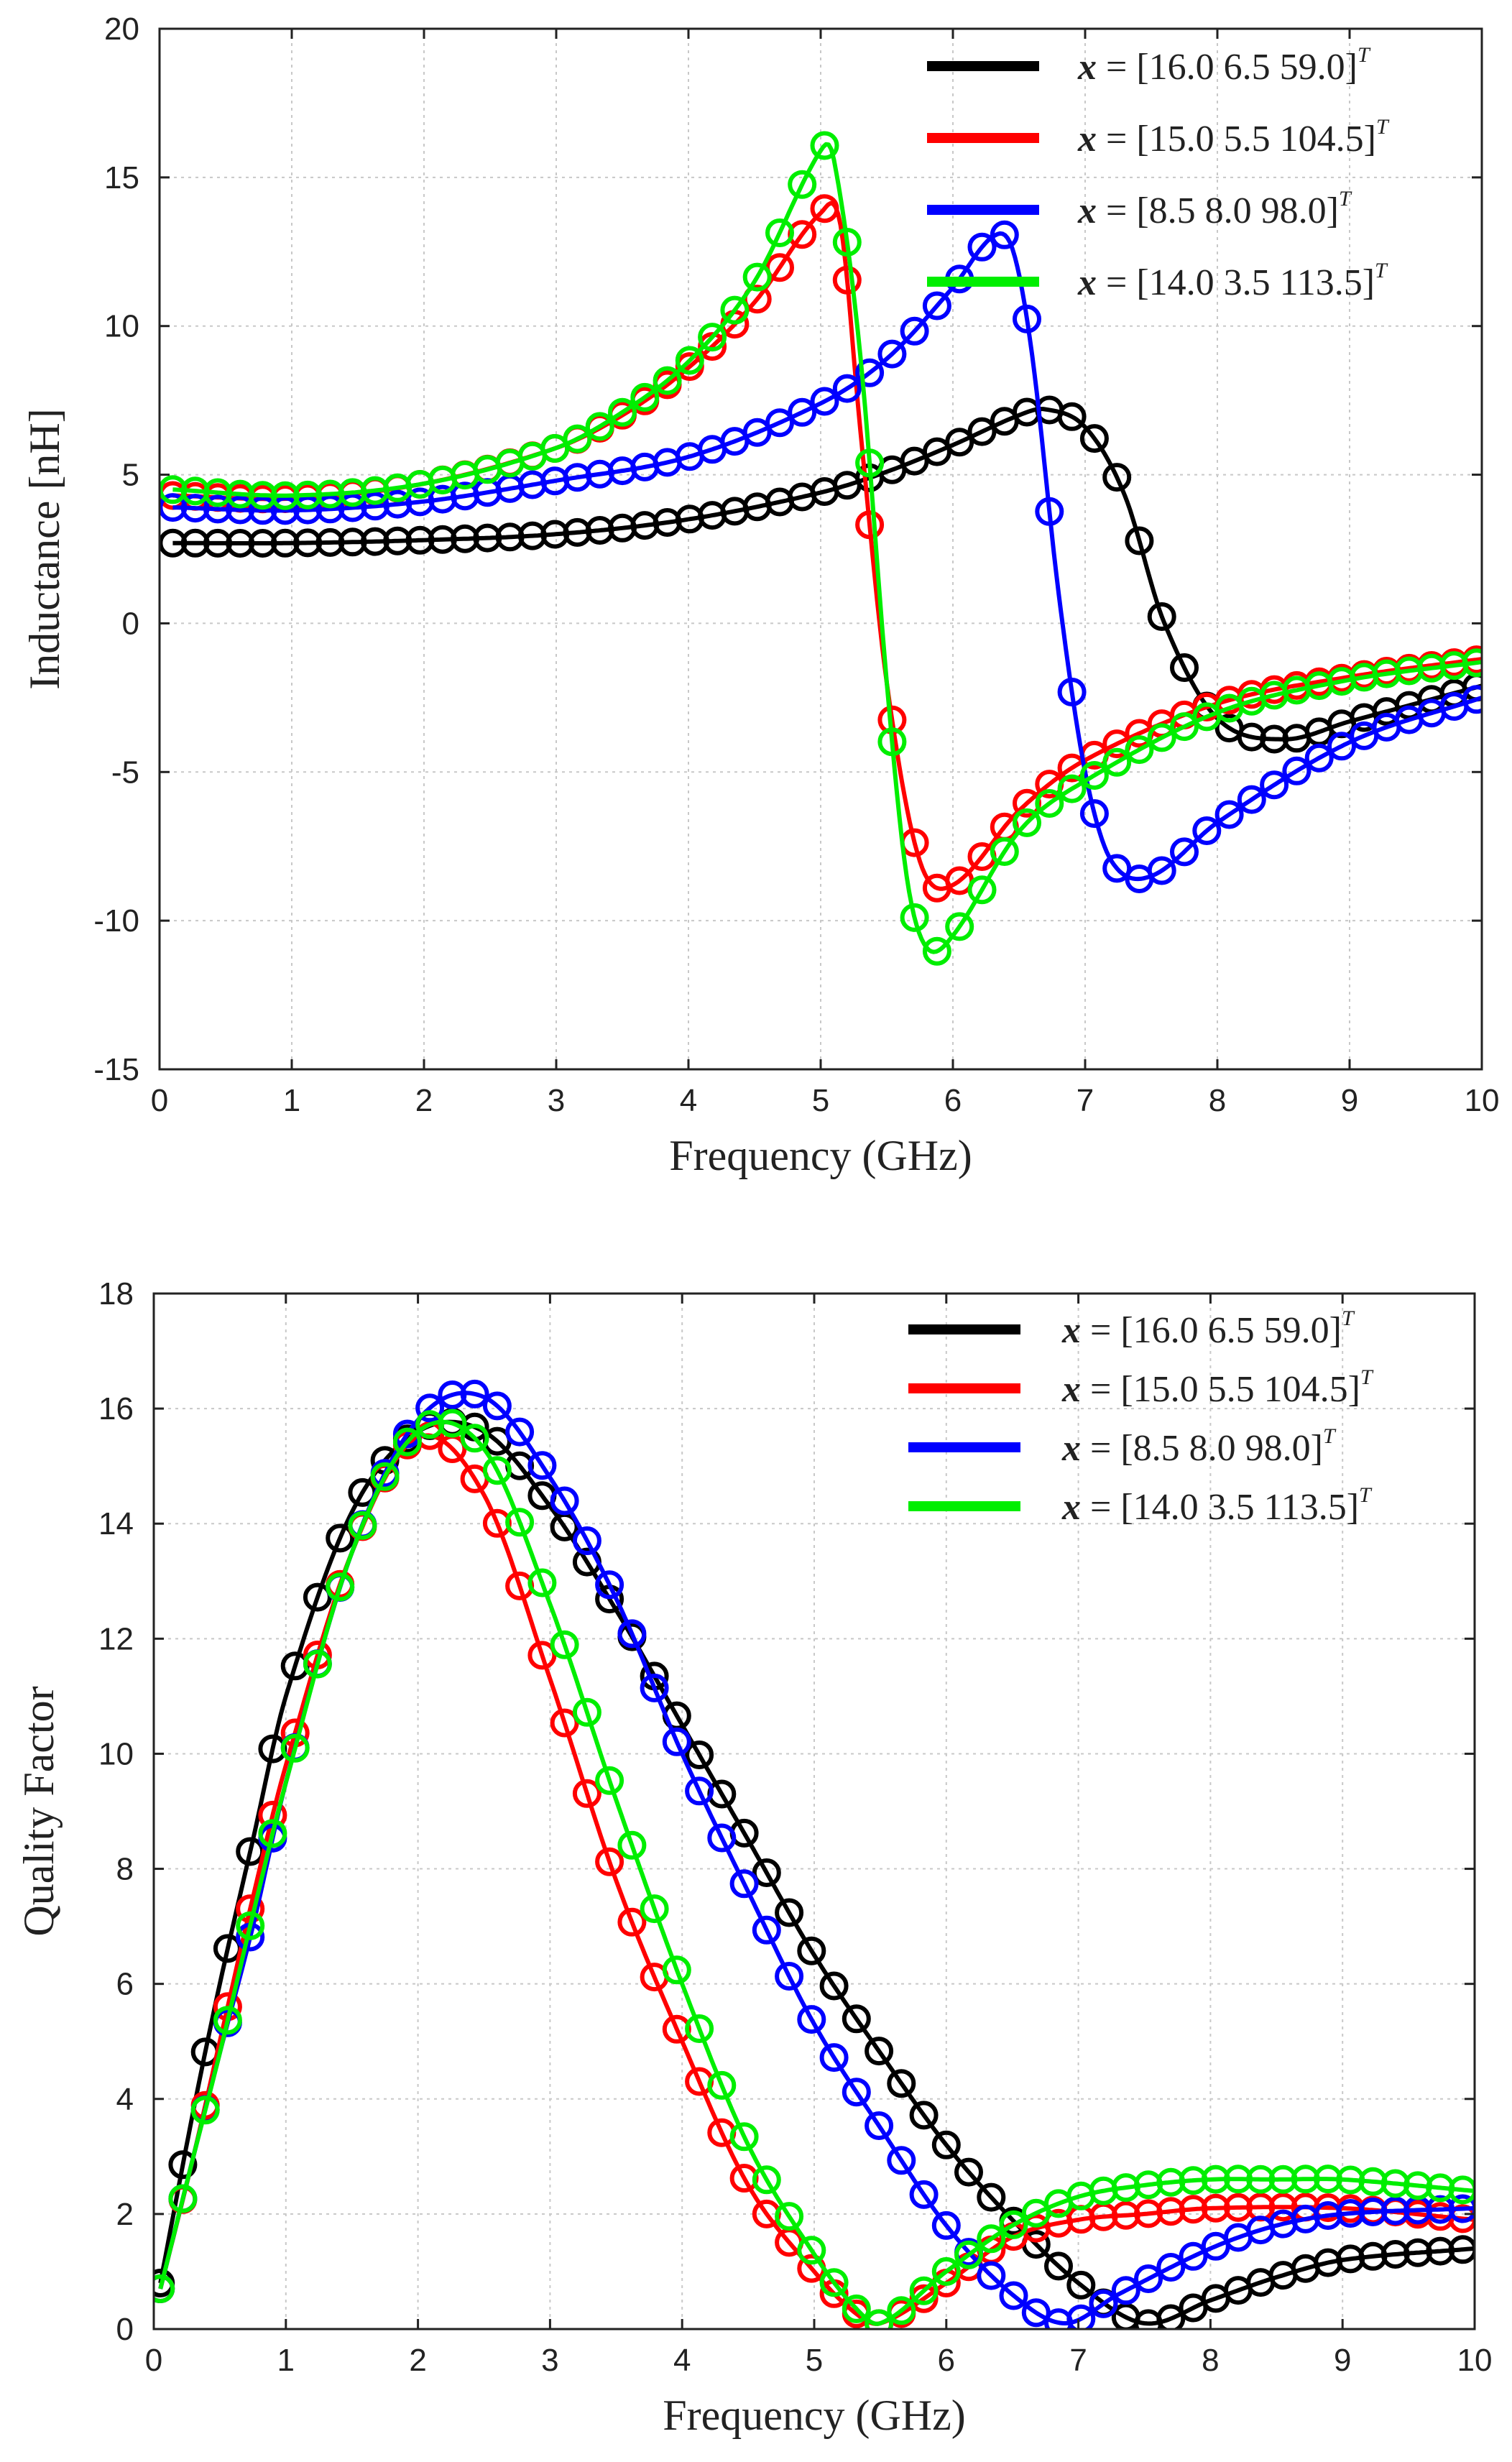 This screenshot has height=2462, width=1512. What do you see at coordinates (1227, 67) in the screenshot?
I see `legend-label-vector: = [16.0 6.5 59.0]` at bounding box center [1227, 67].